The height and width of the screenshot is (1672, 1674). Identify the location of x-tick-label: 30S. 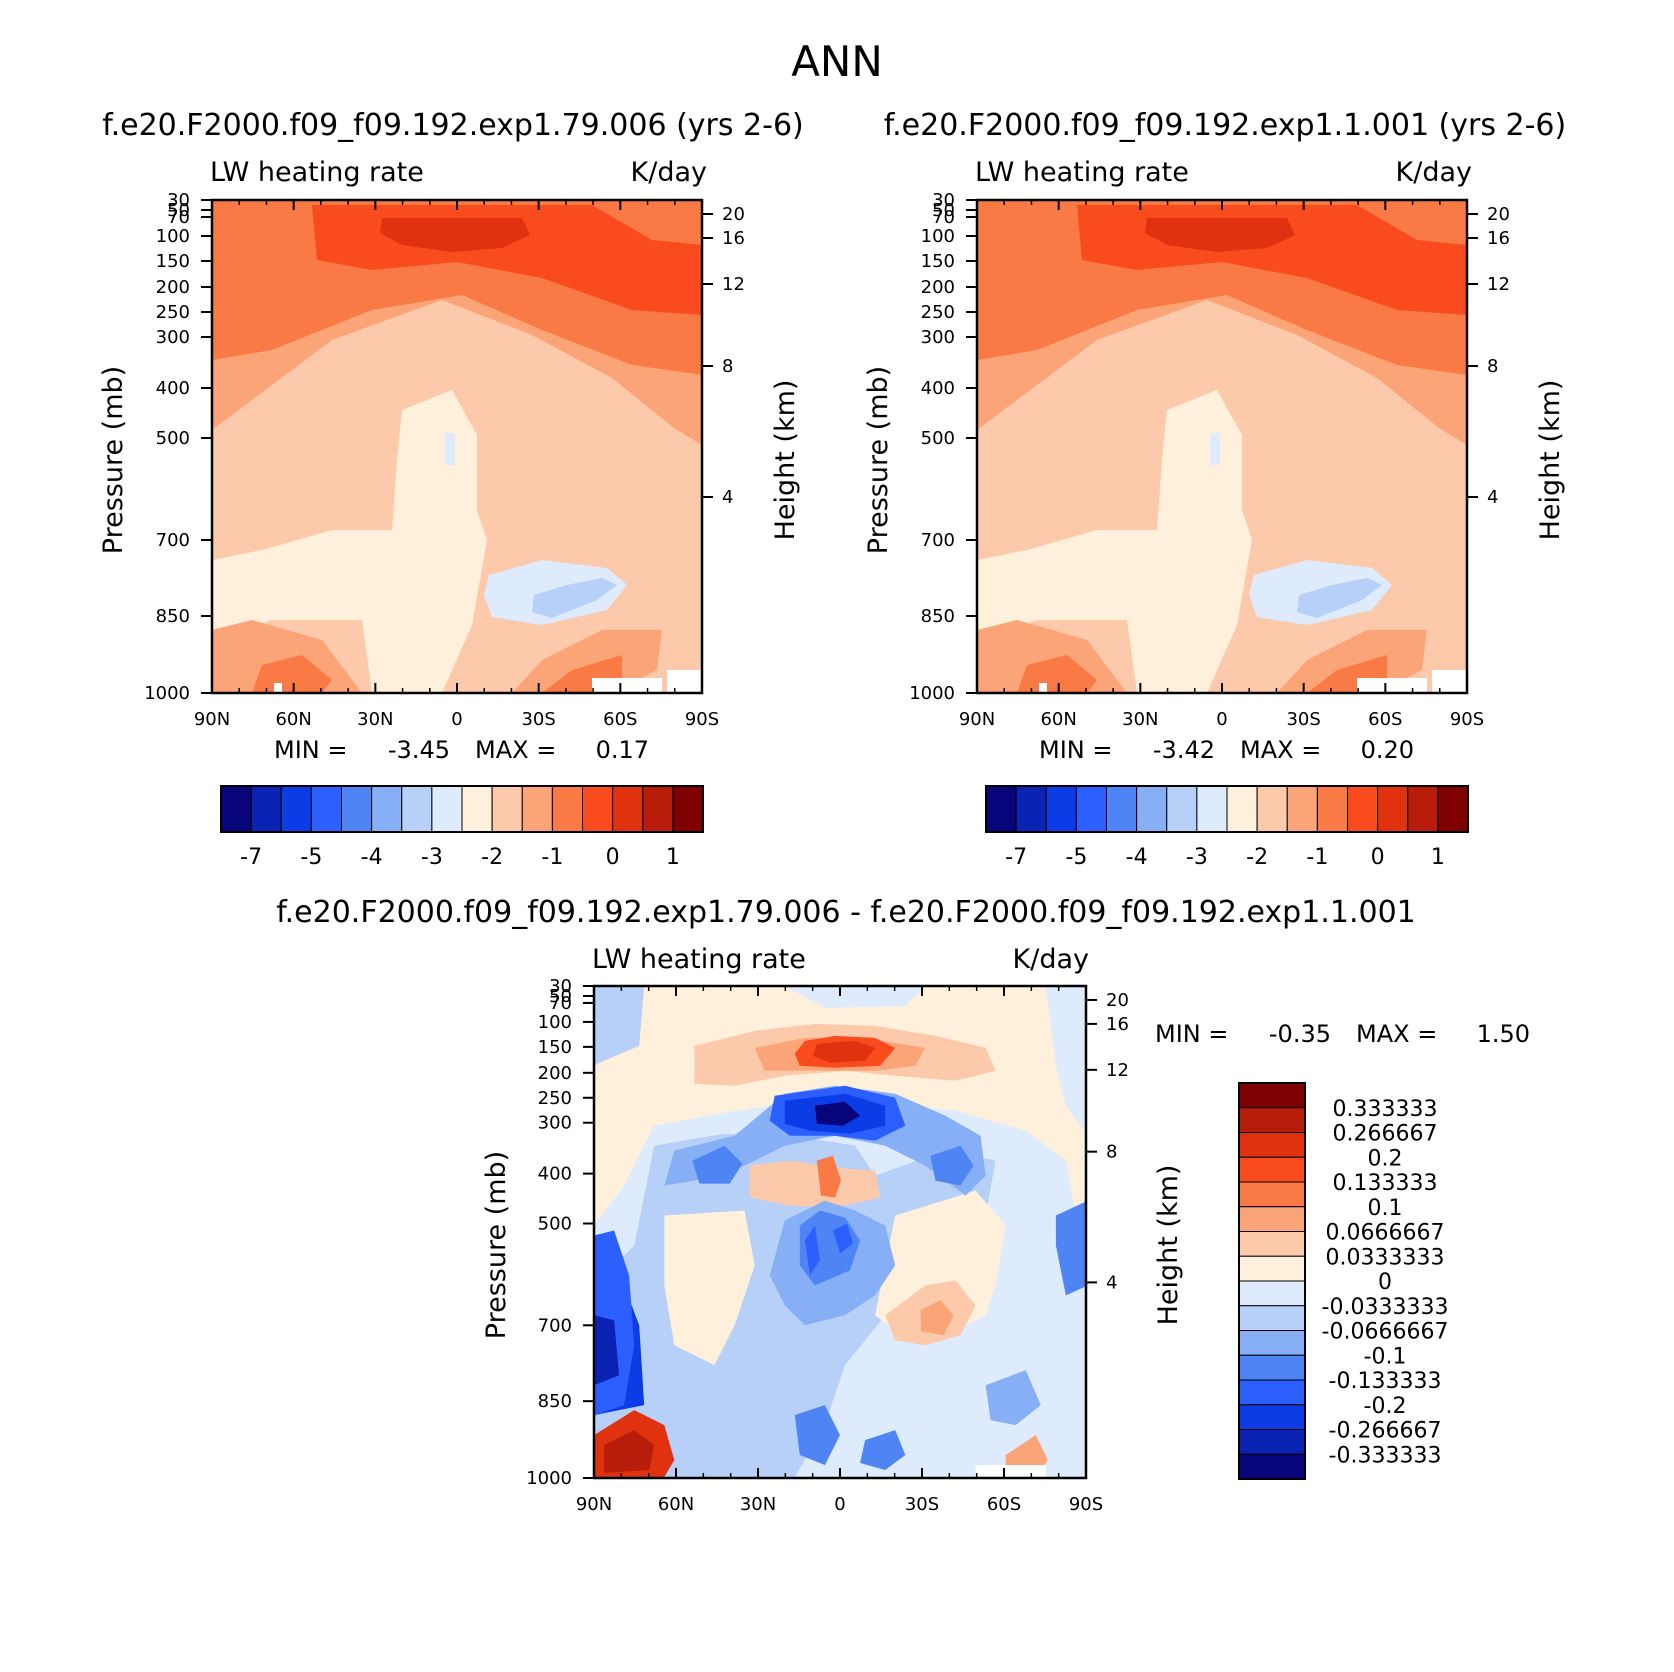
(1303, 719).